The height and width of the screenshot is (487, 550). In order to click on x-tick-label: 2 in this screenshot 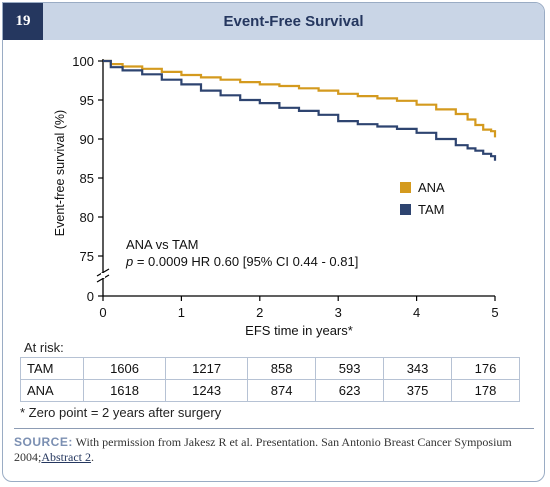, I will do `click(259, 312)`.